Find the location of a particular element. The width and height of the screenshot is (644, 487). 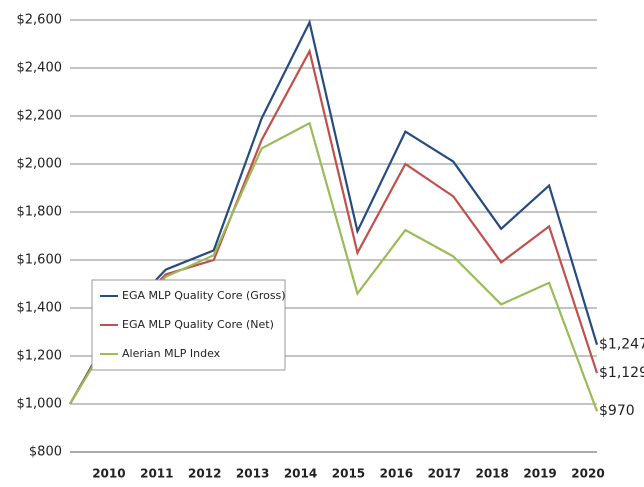

legend-label: EGA MLP Quality Core (Net) is located at coordinates (198, 324).